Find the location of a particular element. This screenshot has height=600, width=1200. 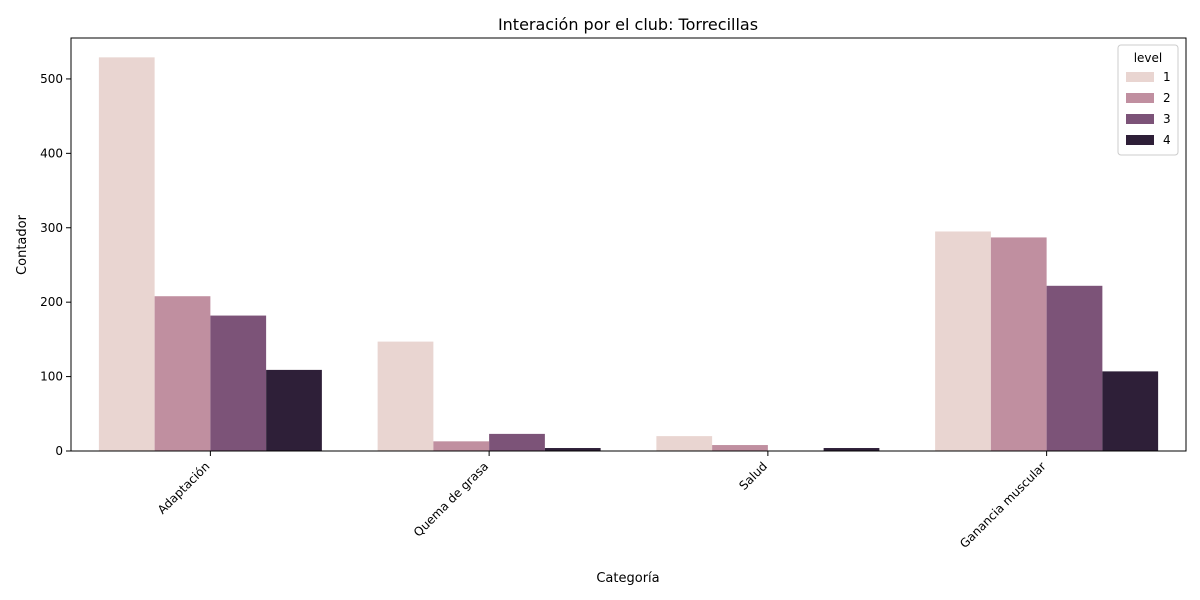

y-tick-label: 0 is located at coordinates (59, 451).